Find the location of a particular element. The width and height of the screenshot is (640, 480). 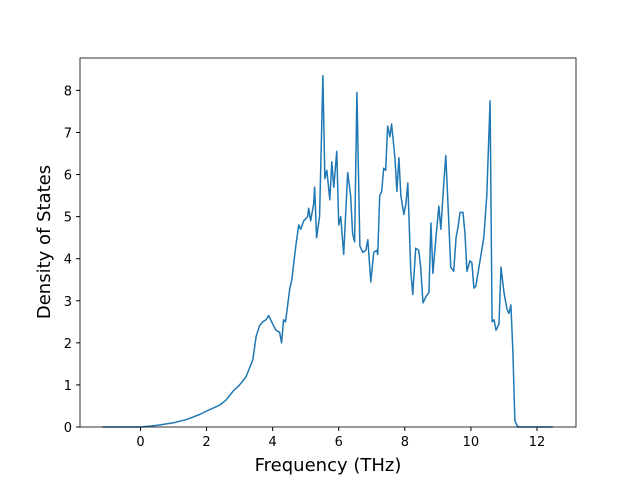

y-tick-label: 7 is located at coordinates (68, 133).